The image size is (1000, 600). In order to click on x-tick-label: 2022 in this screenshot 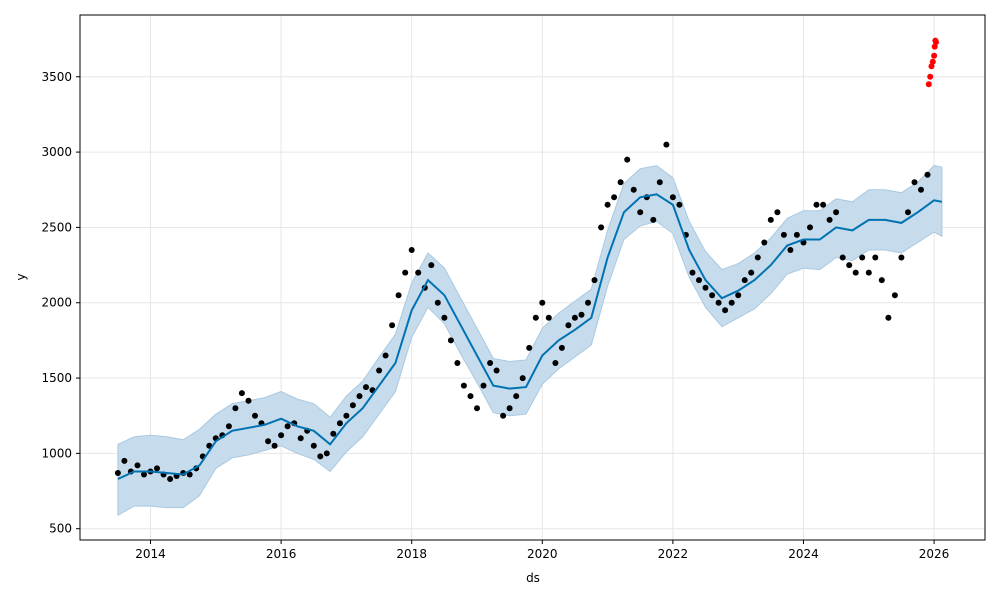, I will do `click(673, 554)`.